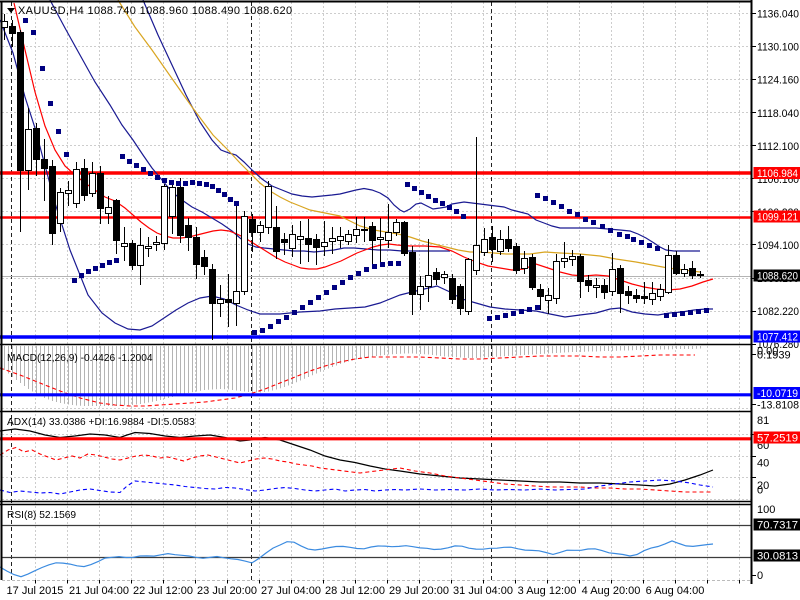  What do you see at coordinates (483, 591) in the screenshot?
I see `svg-text: 31 Jul 04:00` at bounding box center [483, 591].